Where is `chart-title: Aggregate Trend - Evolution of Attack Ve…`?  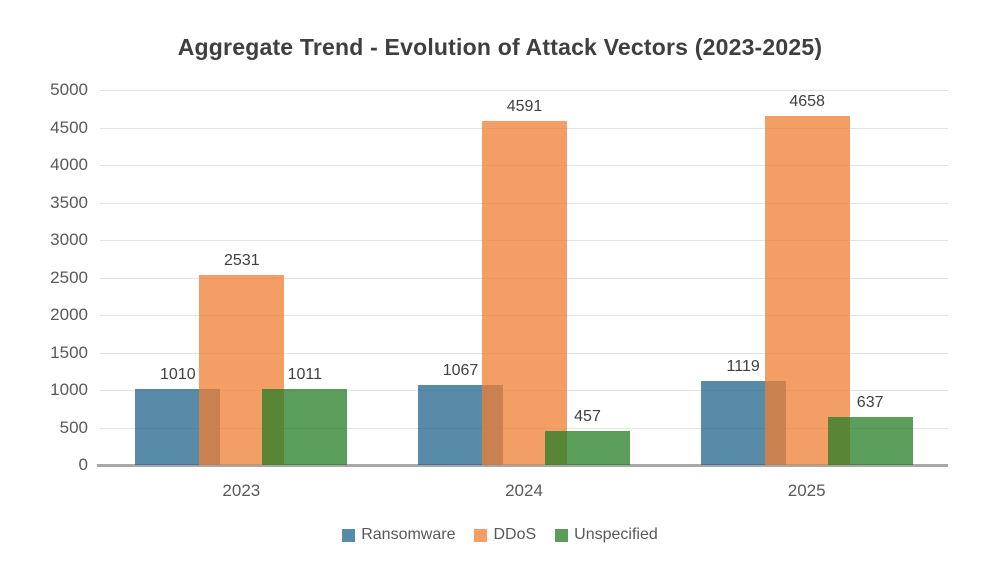 chart-title: Aggregate Trend - Evolution of Attack Ve… is located at coordinates (500, 47).